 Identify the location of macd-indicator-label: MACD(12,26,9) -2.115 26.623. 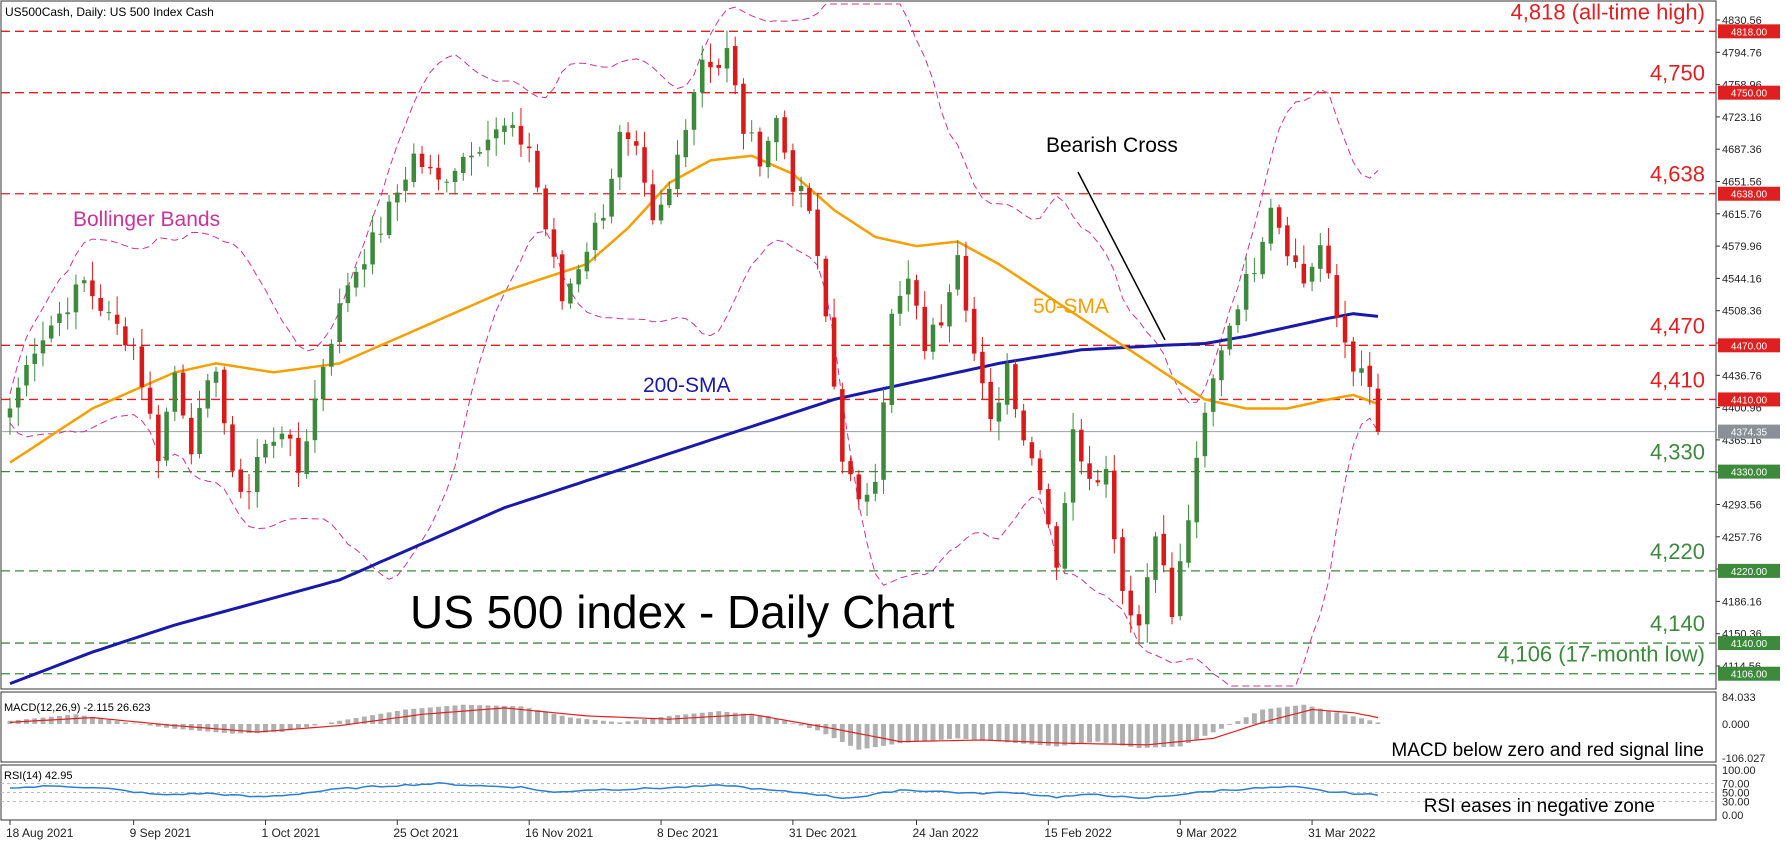
(77, 708).